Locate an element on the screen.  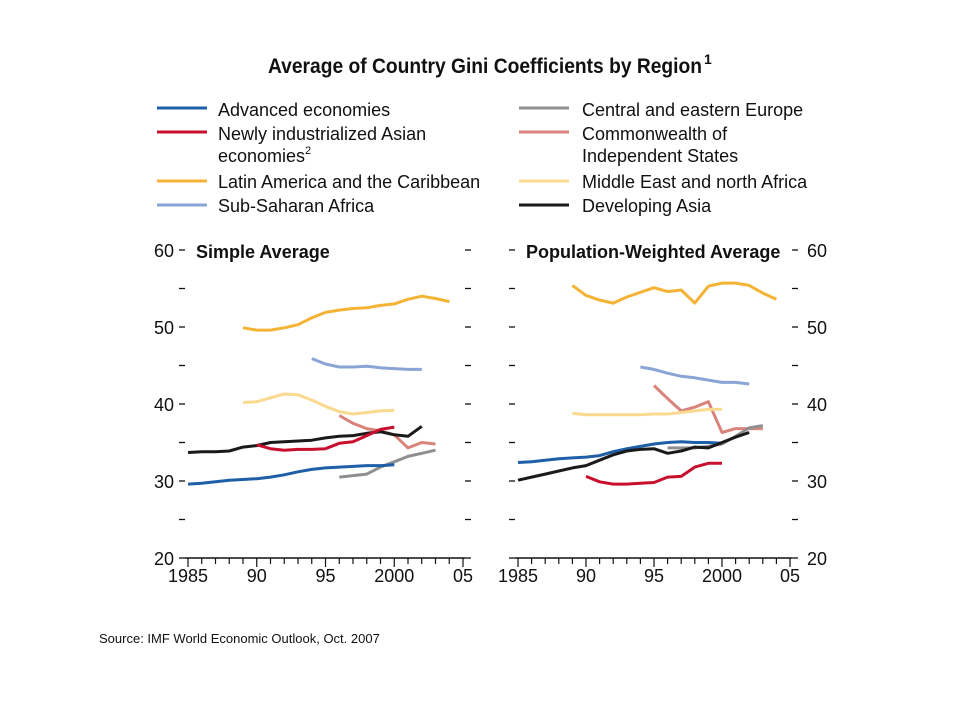
legend-label-nie: Newly industrialized Asian is located at coordinates (322, 134).